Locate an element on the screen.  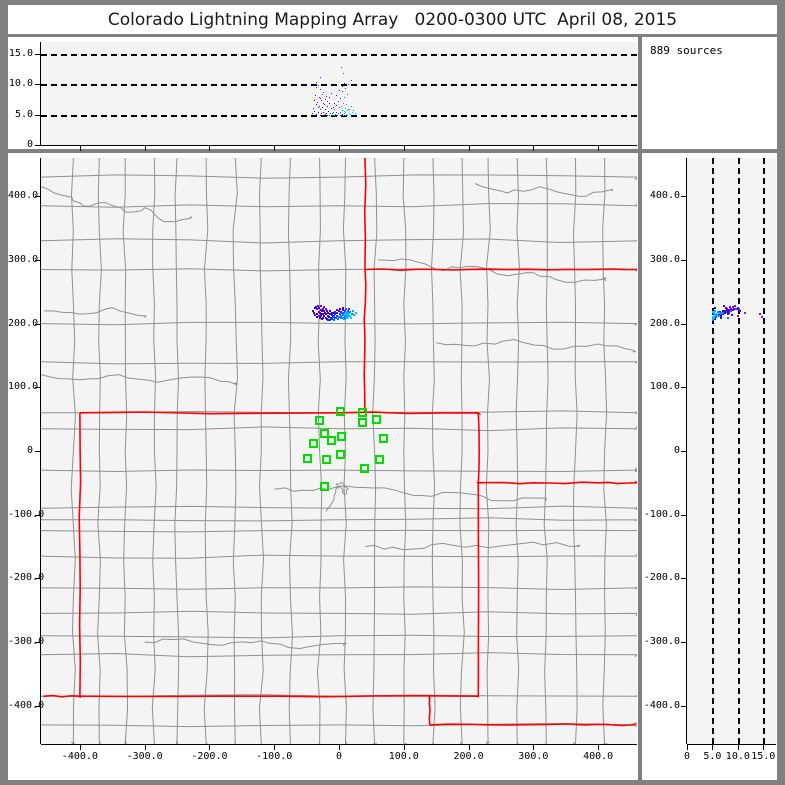
y-tick-label: 15.0 is located at coordinates (20, 54).